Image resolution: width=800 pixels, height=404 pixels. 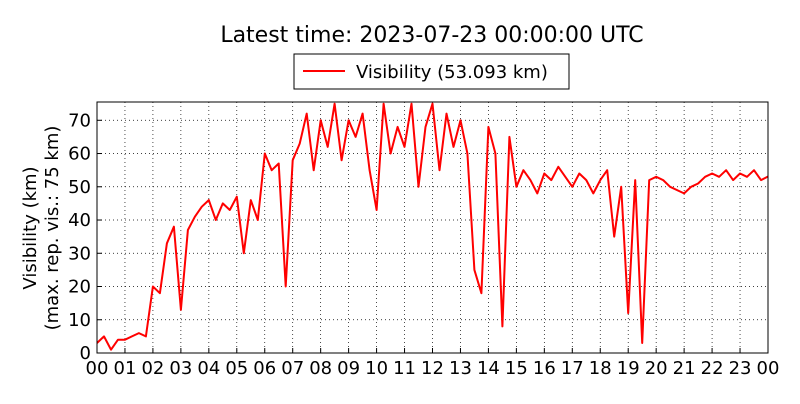 What do you see at coordinates (376, 368) in the screenshot?
I see `x-tick-label: 10` at bounding box center [376, 368].